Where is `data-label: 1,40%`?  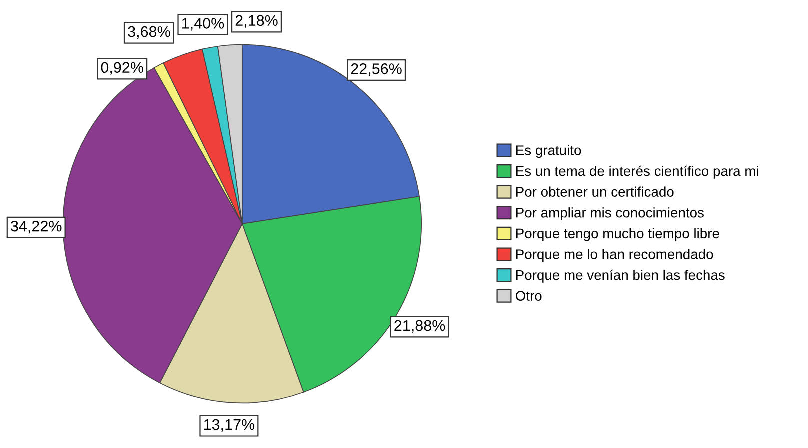
data-label: 1,40% is located at coordinates (203, 24).